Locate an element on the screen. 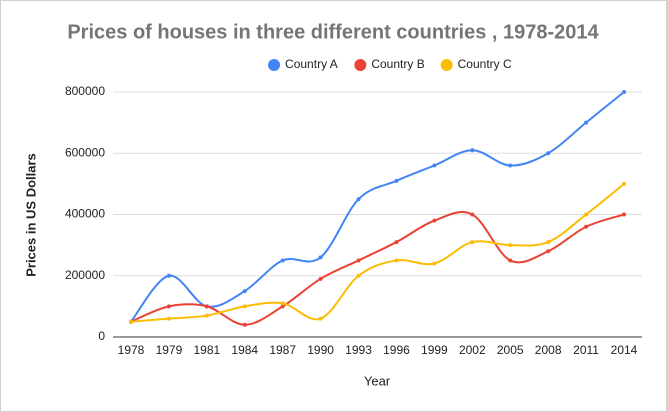 This screenshot has height=412, width=667. x-tick-label: 1981 is located at coordinates (206, 350).